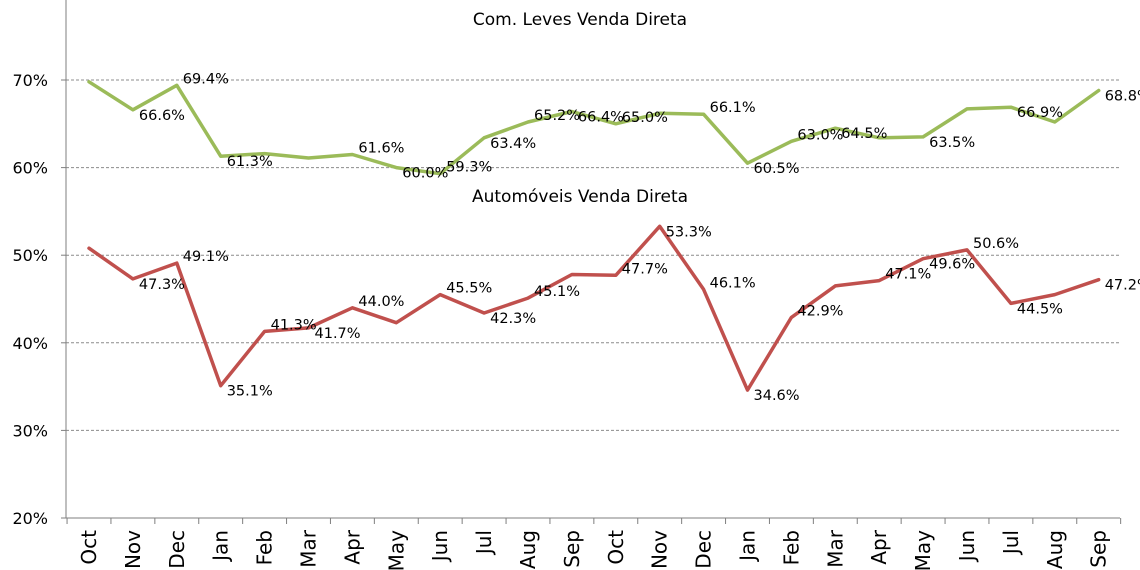 This screenshot has height=570, width=1140. Describe the element at coordinates (952, 265) in the screenshot. I see `data-label: 49.6%` at that location.